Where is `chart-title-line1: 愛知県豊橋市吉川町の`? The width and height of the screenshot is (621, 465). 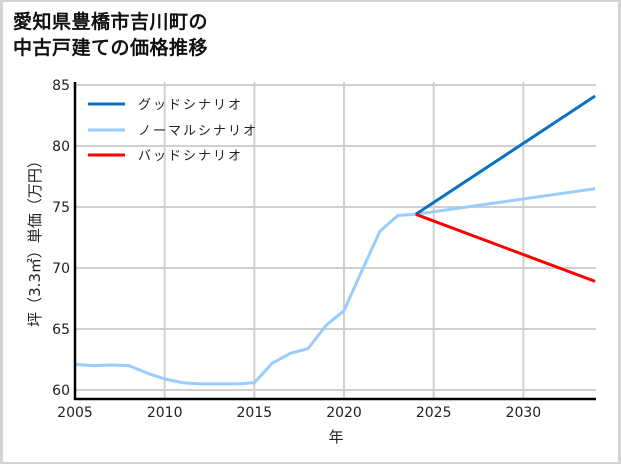 chart-title-line1: 愛知県豊橋市吉川町の is located at coordinates (111, 22).